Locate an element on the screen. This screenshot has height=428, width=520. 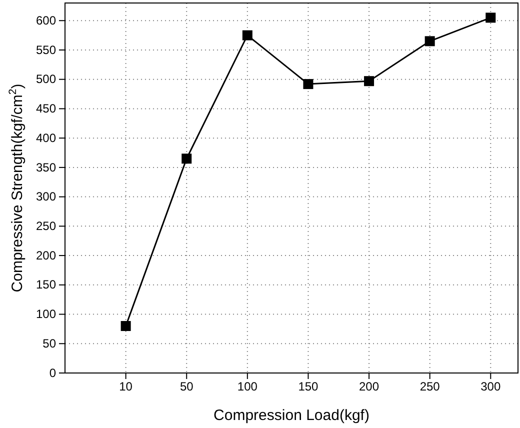
y-tick-label: 100 is located at coordinates (46, 314).